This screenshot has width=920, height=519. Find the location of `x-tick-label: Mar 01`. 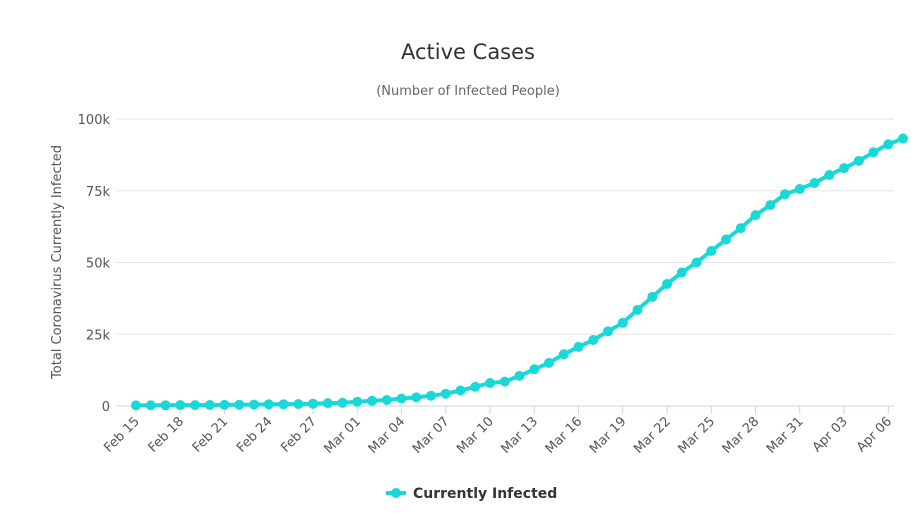

x-tick-label: Mar 01 is located at coordinates (343, 435).